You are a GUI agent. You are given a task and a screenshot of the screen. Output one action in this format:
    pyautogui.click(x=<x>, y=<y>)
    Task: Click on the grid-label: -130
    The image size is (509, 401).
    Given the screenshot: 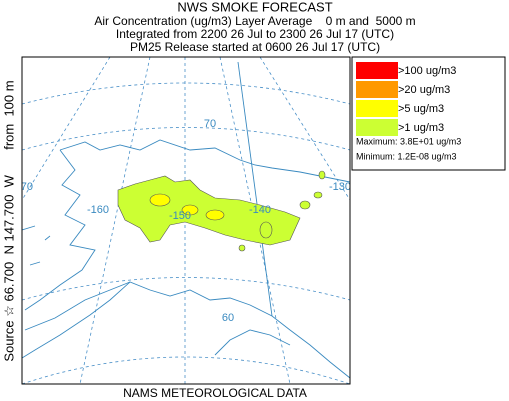 What is the action you would take?
    pyautogui.click(x=340, y=187)
    